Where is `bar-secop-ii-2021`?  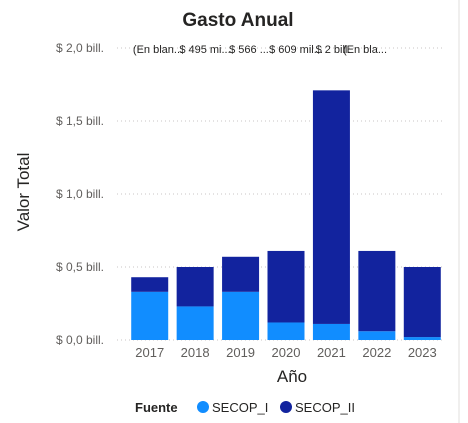 bar-secop-ii-2021 is located at coordinates (331, 207).